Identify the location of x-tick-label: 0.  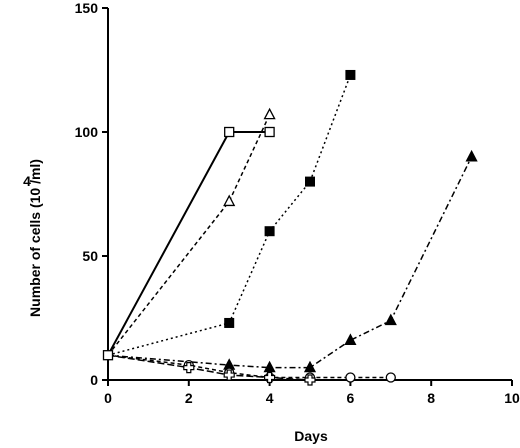
(108, 398).